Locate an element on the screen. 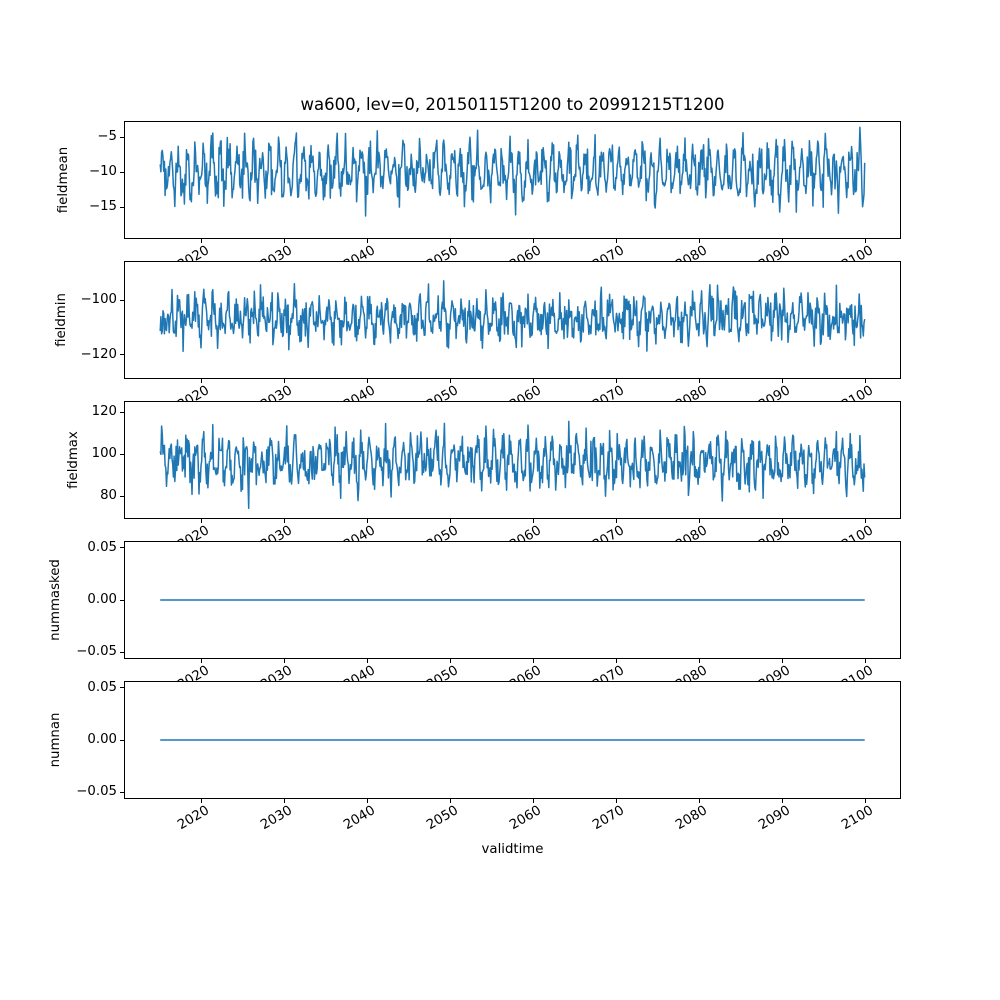 The height and width of the screenshot is (1000, 1000). y-tick-label: −5 is located at coordinates (107, 137).